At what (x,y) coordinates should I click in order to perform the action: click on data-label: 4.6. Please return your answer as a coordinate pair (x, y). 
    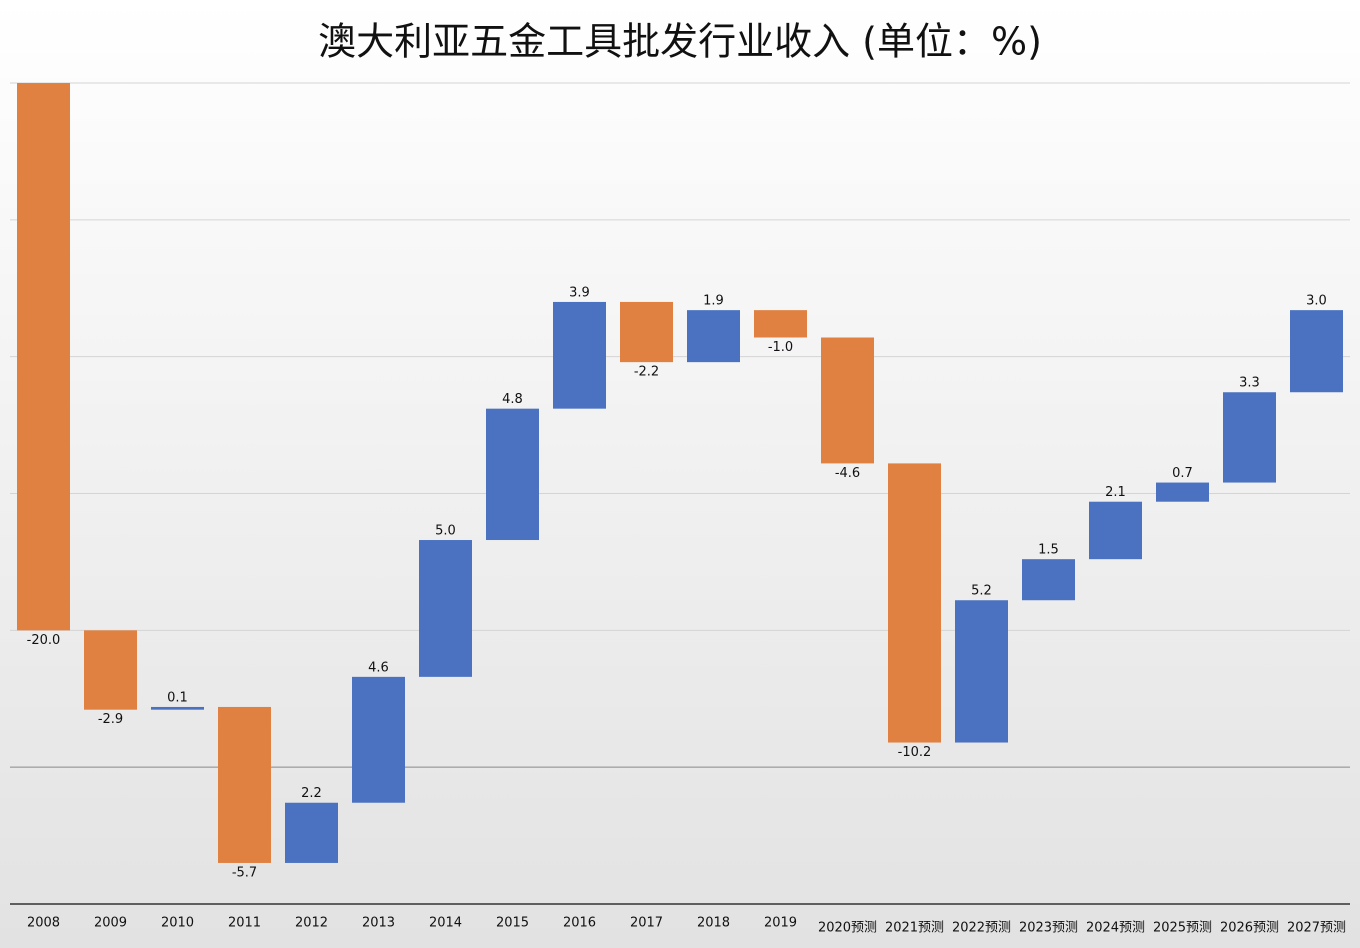
    Looking at the image, I should click on (378, 667).